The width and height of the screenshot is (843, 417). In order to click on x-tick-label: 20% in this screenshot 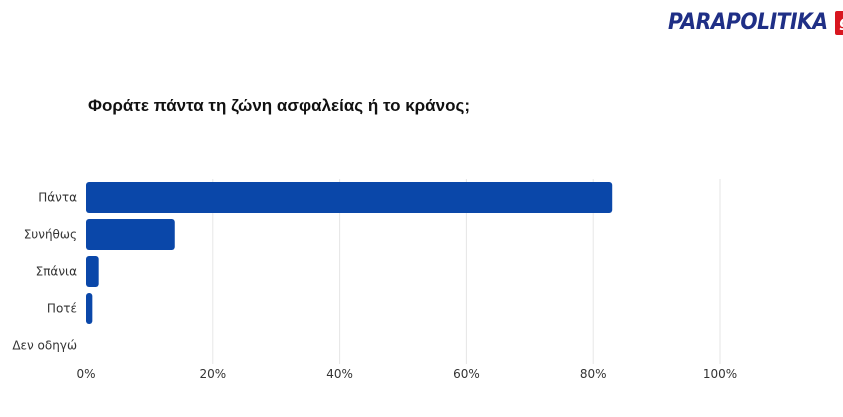, I will do `click(212, 374)`.